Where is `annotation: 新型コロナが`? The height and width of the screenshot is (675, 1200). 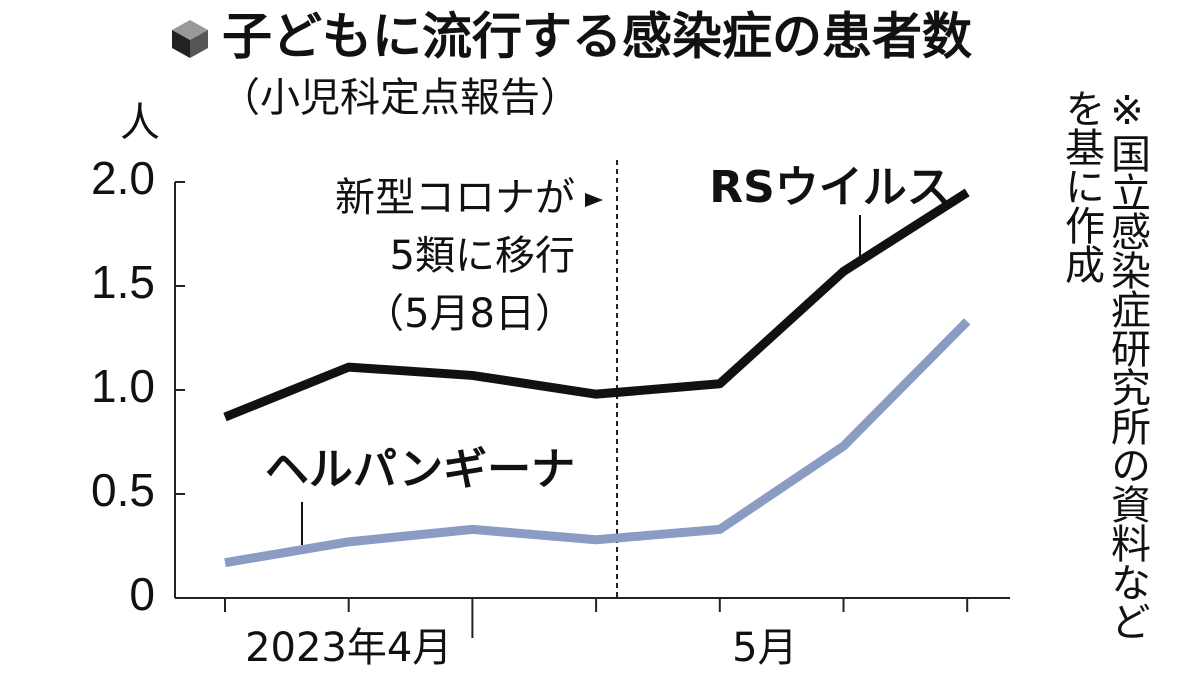 annotation: 新型コロナが is located at coordinates (455, 198).